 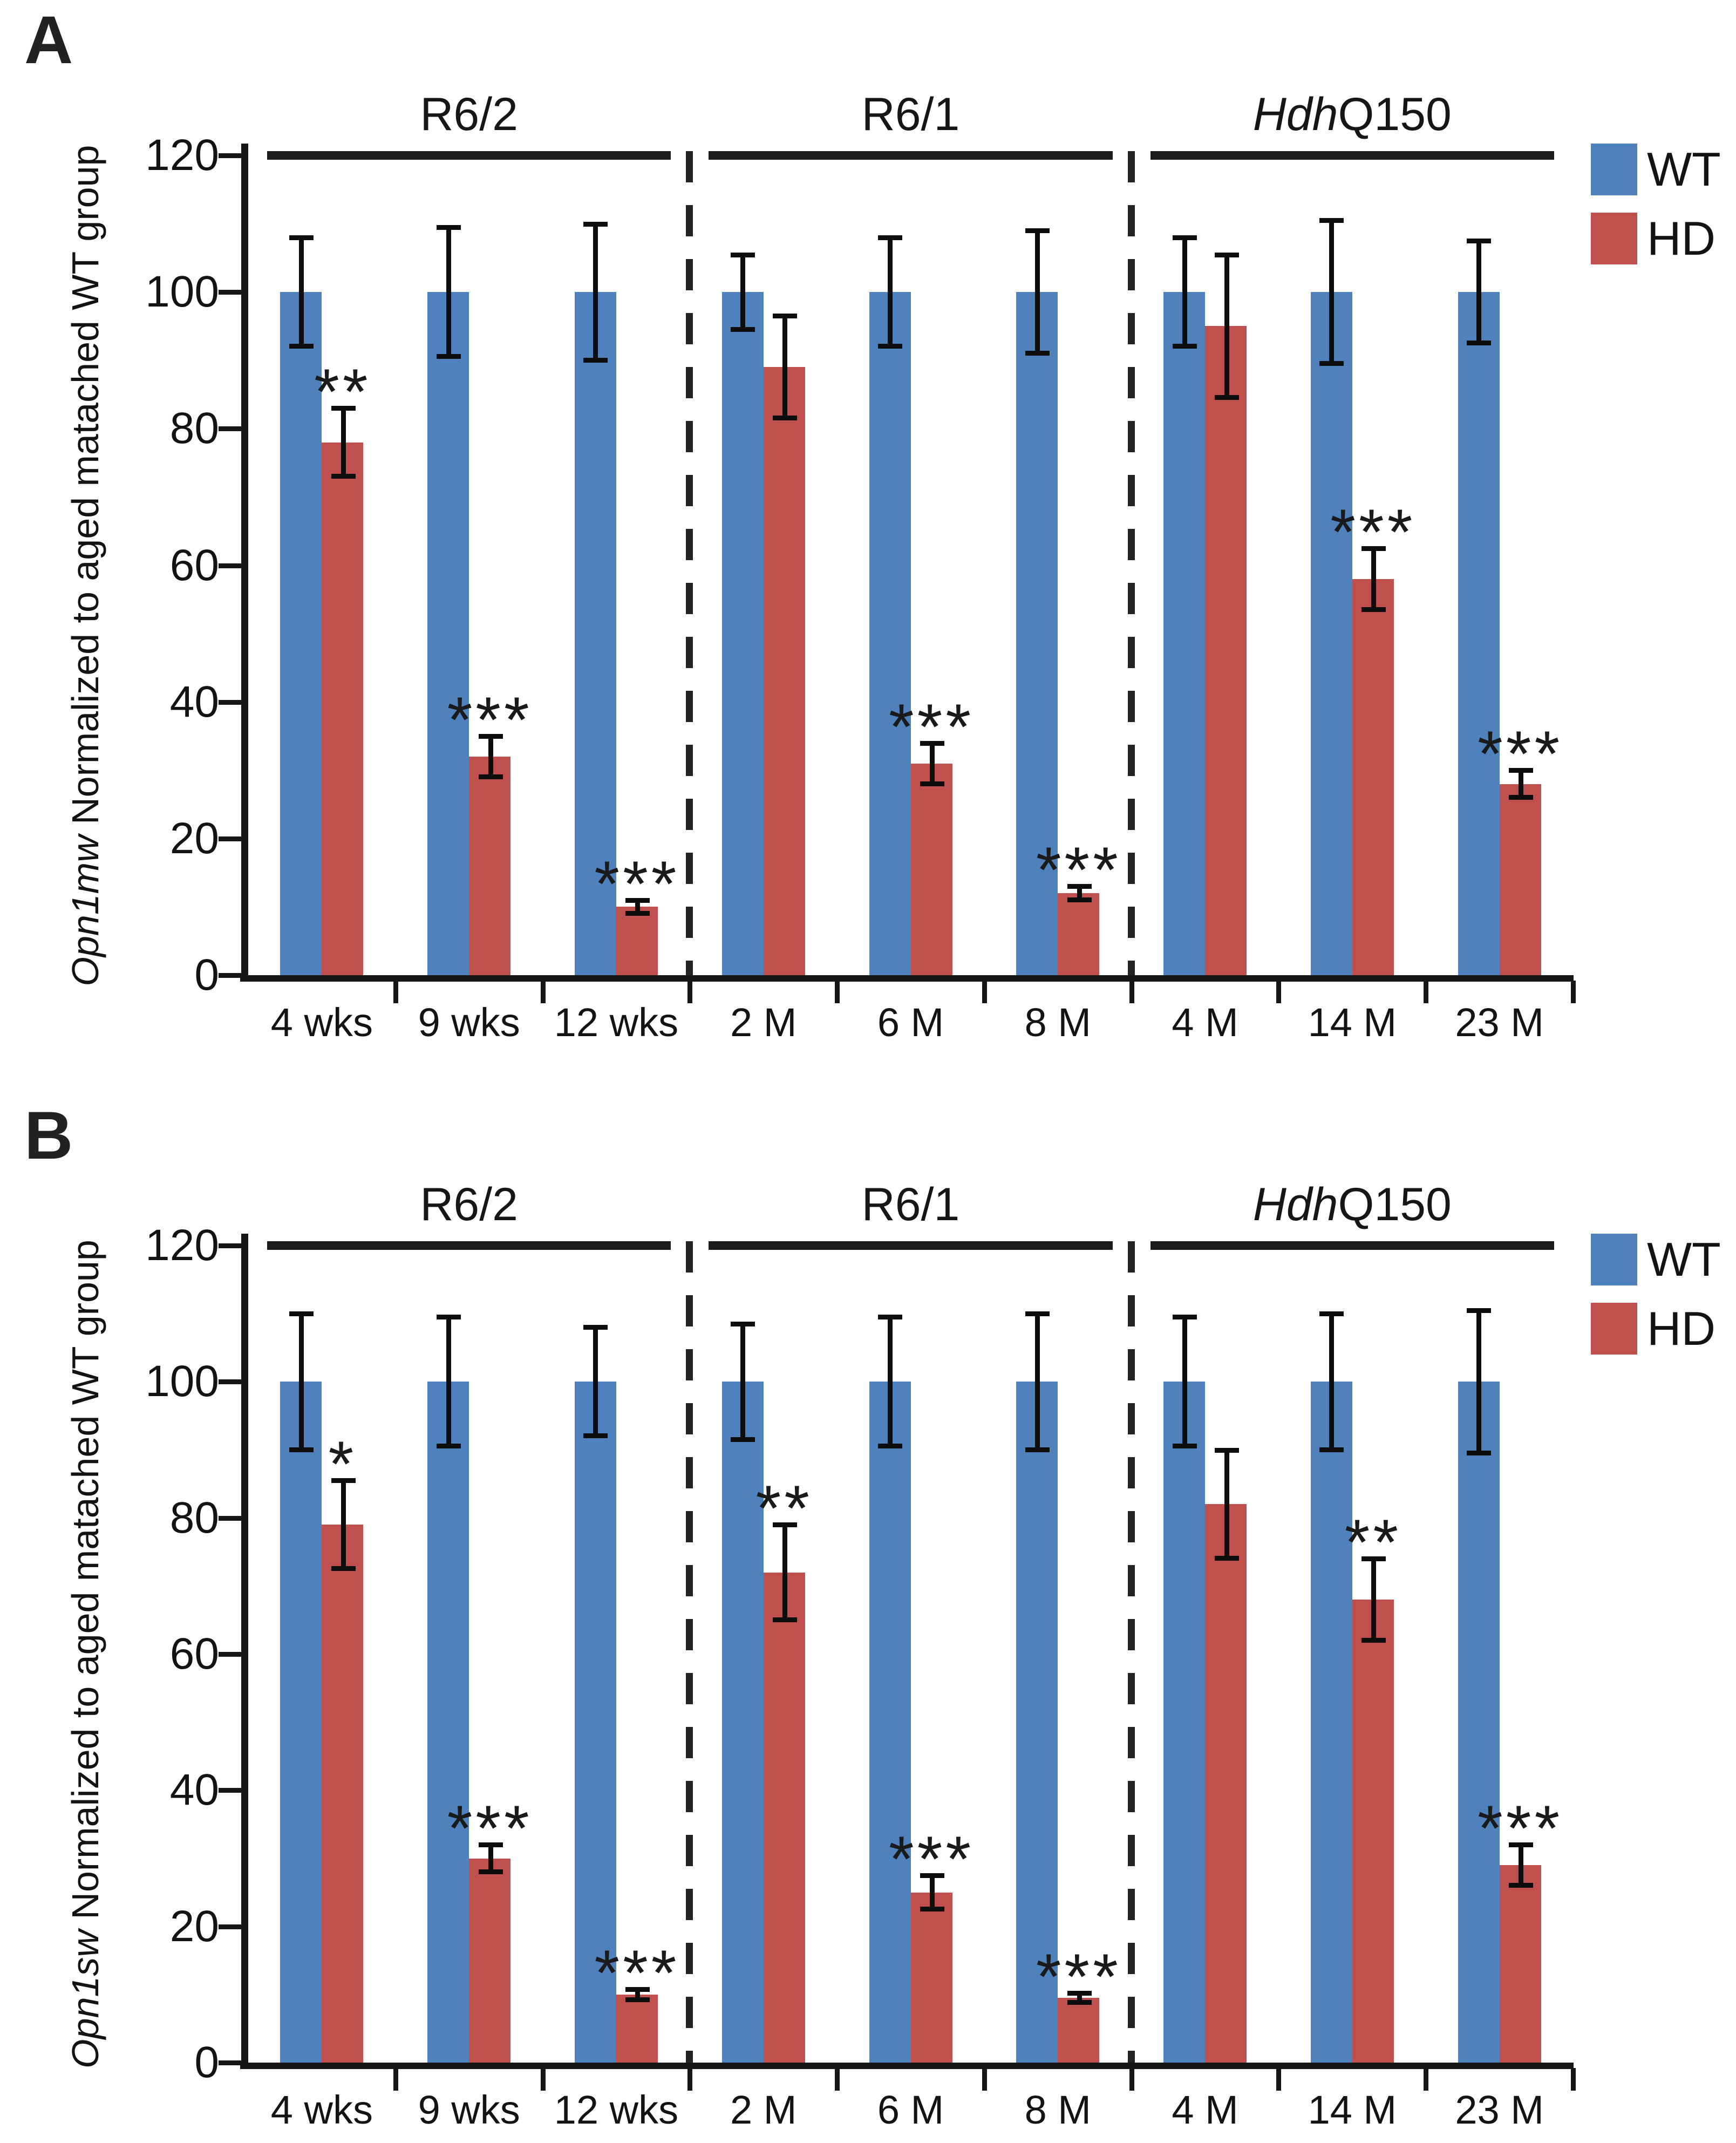 What do you see at coordinates (182, 155) in the screenshot?
I see `y-tick-label: 120` at bounding box center [182, 155].